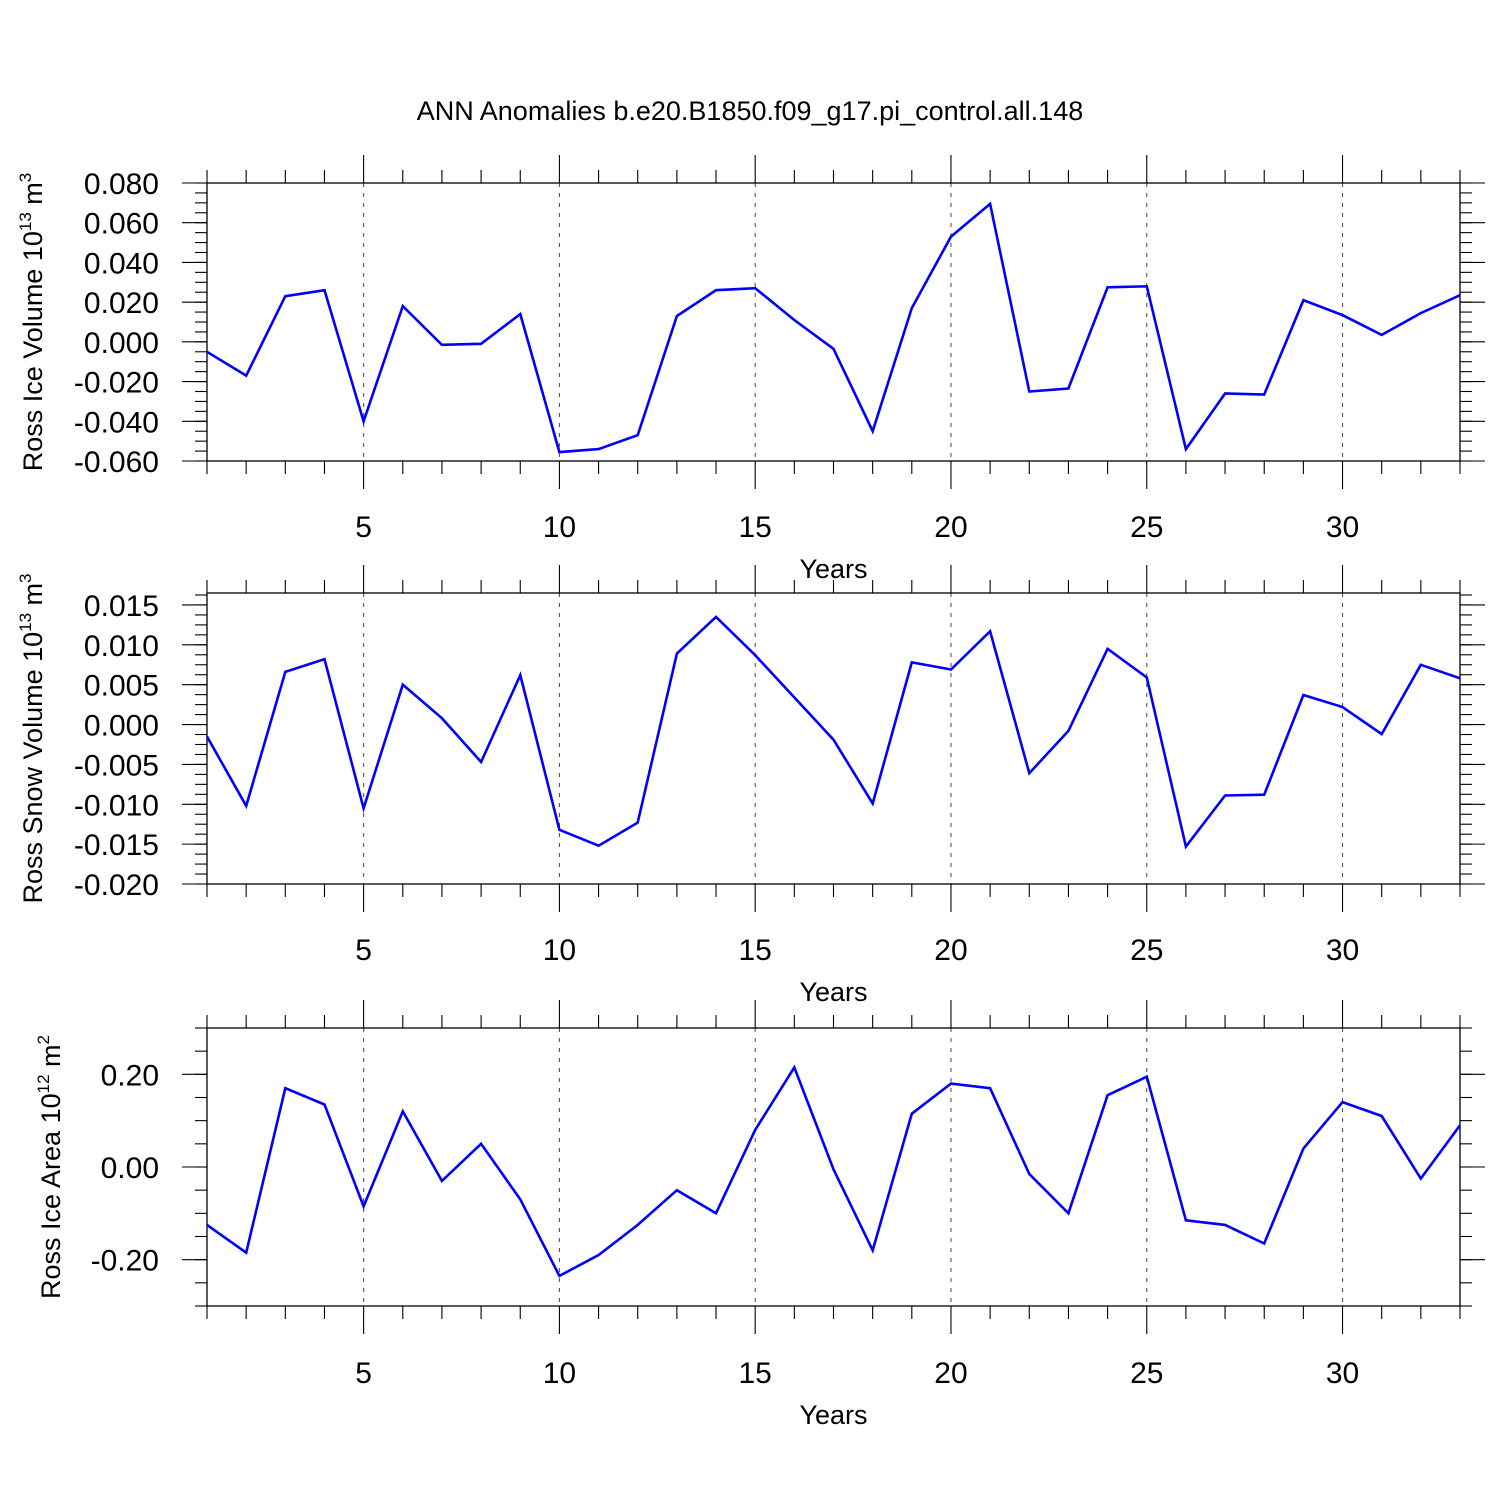  Describe the element at coordinates (121, 606) in the screenshot. I see `y-tick-label: 0.015` at that location.